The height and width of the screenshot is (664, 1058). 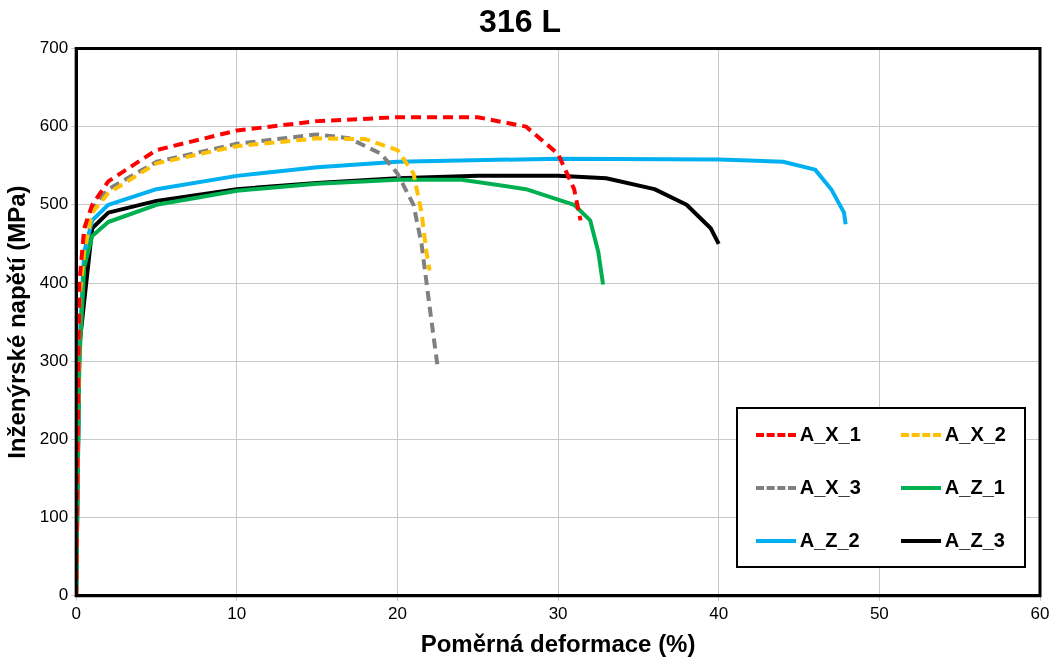 What do you see at coordinates (1040, 613) in the screenshot?
I see `x-tick-label: 60` at bounding box center [1040, 613].